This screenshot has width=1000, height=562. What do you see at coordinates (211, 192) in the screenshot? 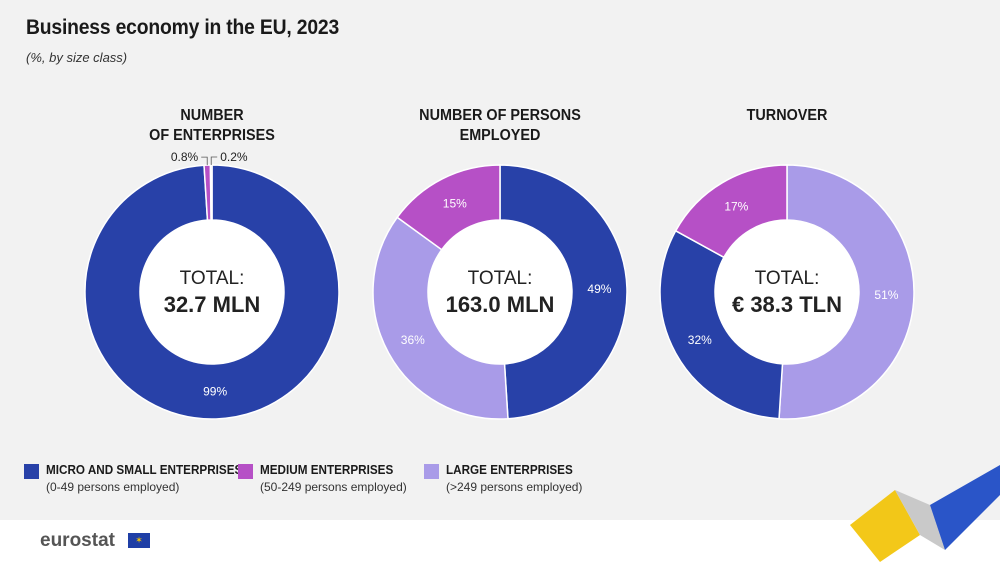
I see `donut-slice` at bounding box center [211, 192].